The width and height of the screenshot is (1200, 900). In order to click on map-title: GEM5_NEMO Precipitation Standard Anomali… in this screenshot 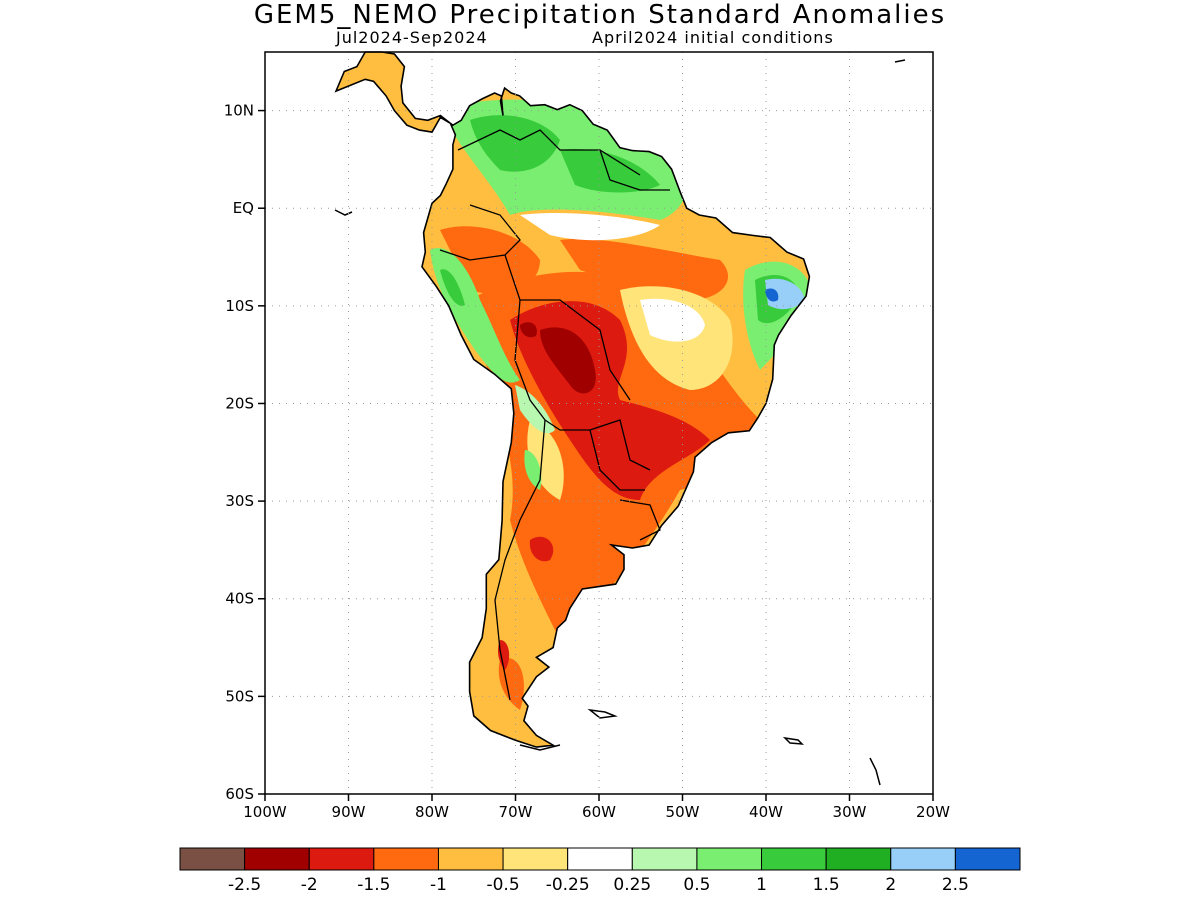, I will do `click(600, 15)`.